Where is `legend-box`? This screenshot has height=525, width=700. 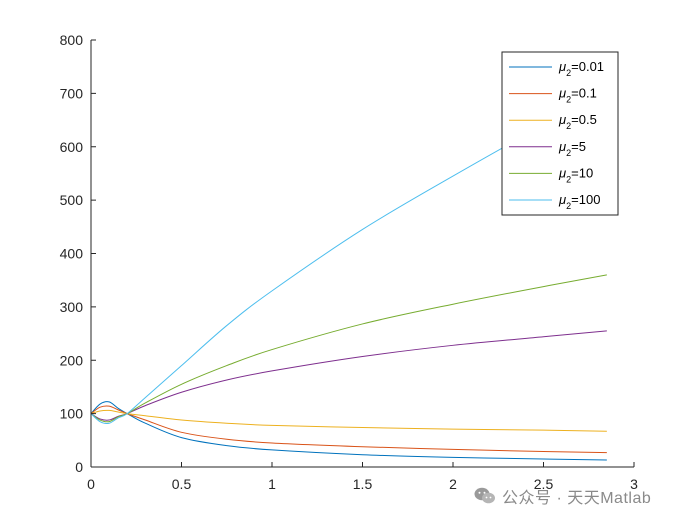 legend-box is located at coordinates (560, 133).